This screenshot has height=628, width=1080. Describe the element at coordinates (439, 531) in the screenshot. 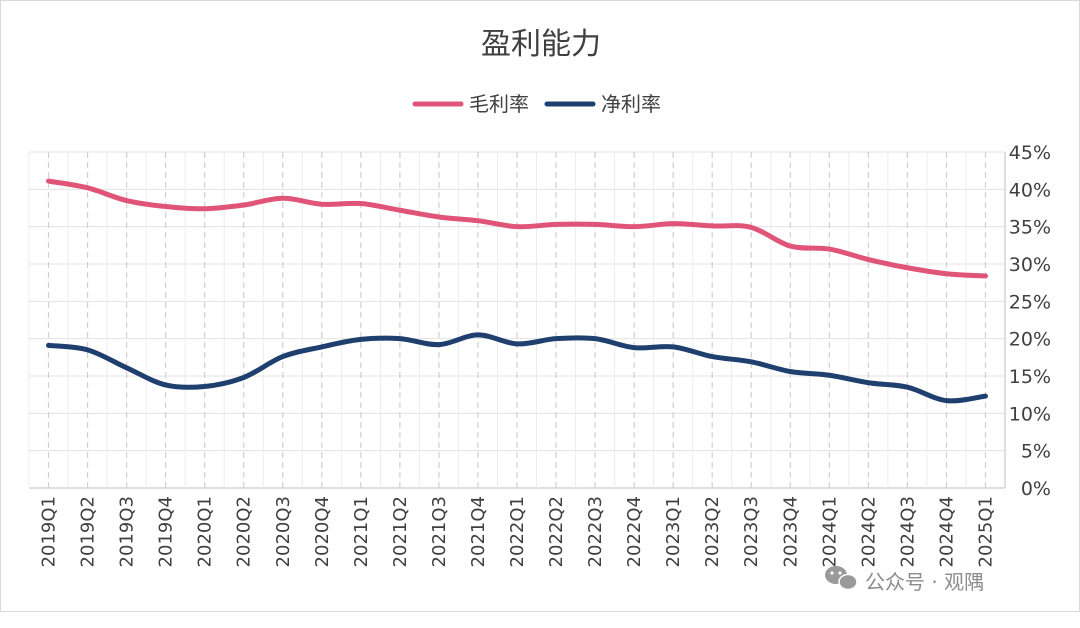

I see `x-tick-label: 2021Q3` at that location.